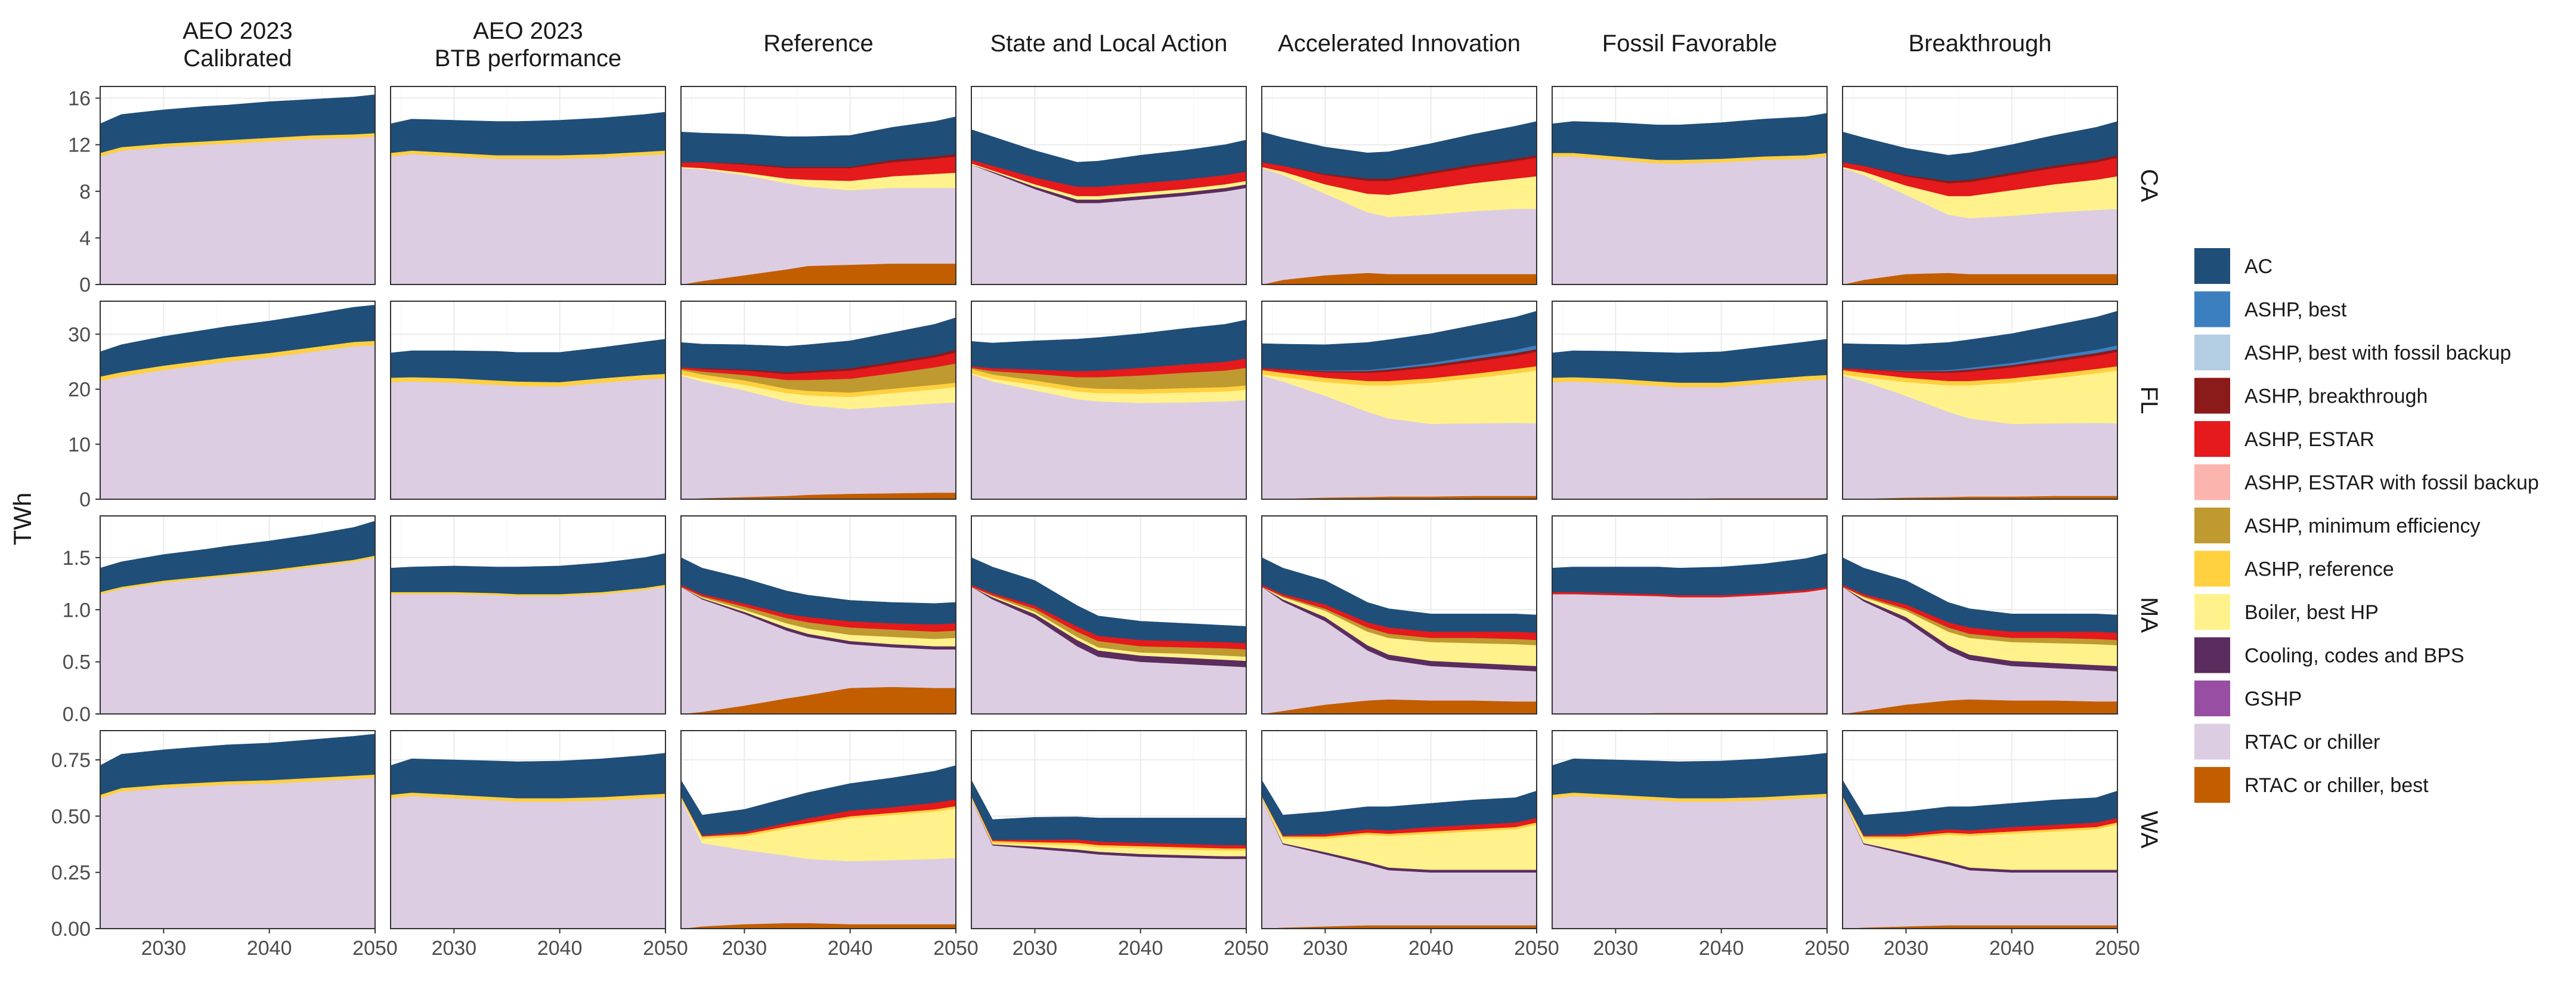 The height and width of the screenshot is (1002, 2576). What do you see at coordinates (2311, 612) in the screenshot?
I see `legend-label: Boiler, best HP` at bounding box center [2311, 612].